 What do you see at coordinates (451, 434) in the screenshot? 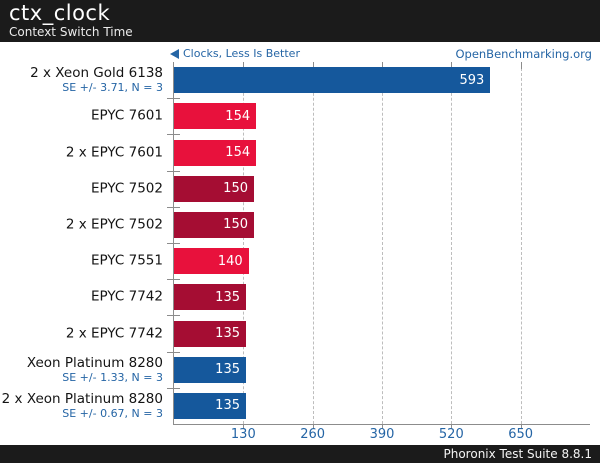
I see `x-tick-label: 520` at bounding box center [451, 434].